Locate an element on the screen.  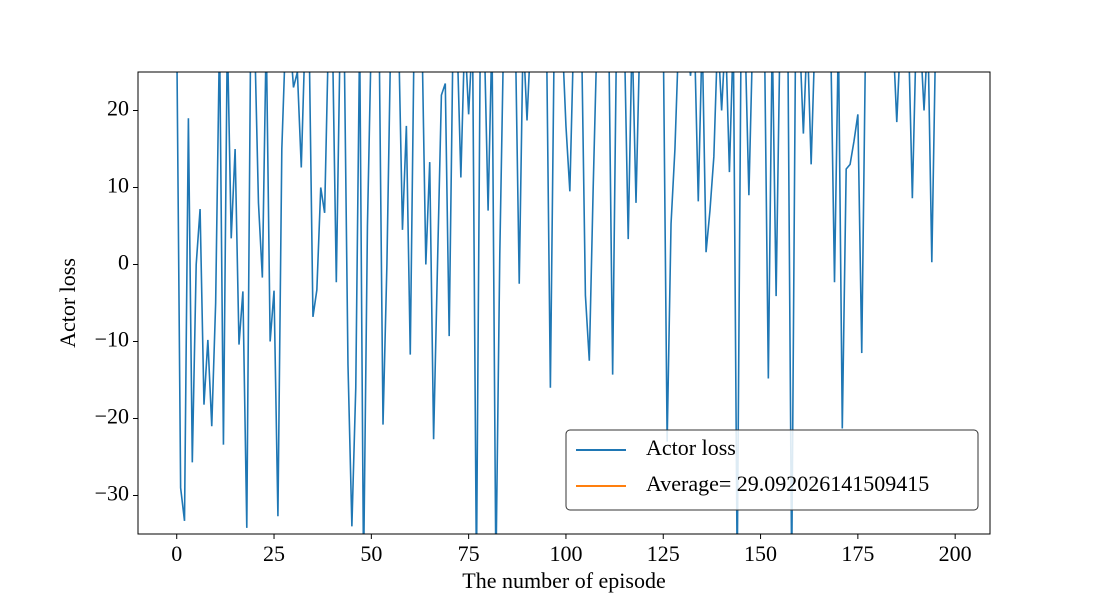
x-tick-label: 150 is located at coordinates (760, 553).